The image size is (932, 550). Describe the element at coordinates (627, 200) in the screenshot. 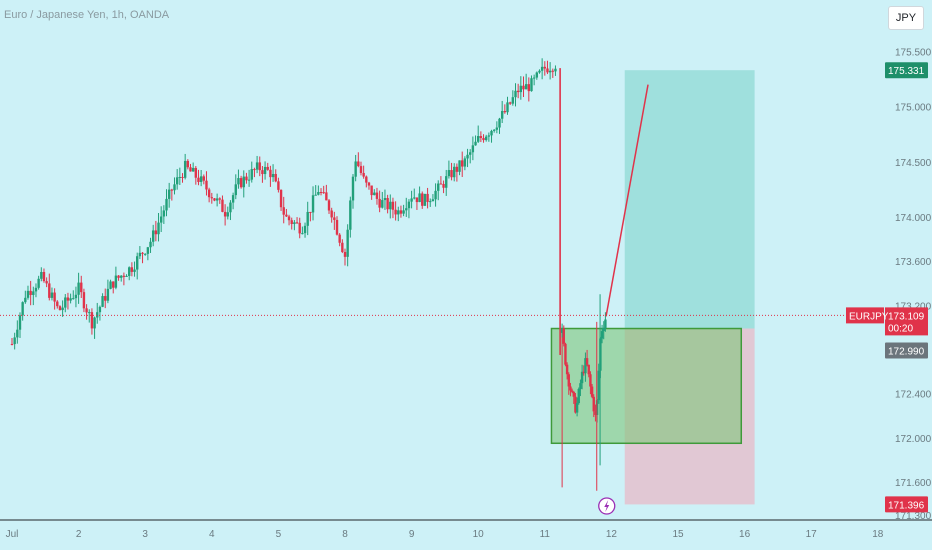

I see `projection-line` at that location.